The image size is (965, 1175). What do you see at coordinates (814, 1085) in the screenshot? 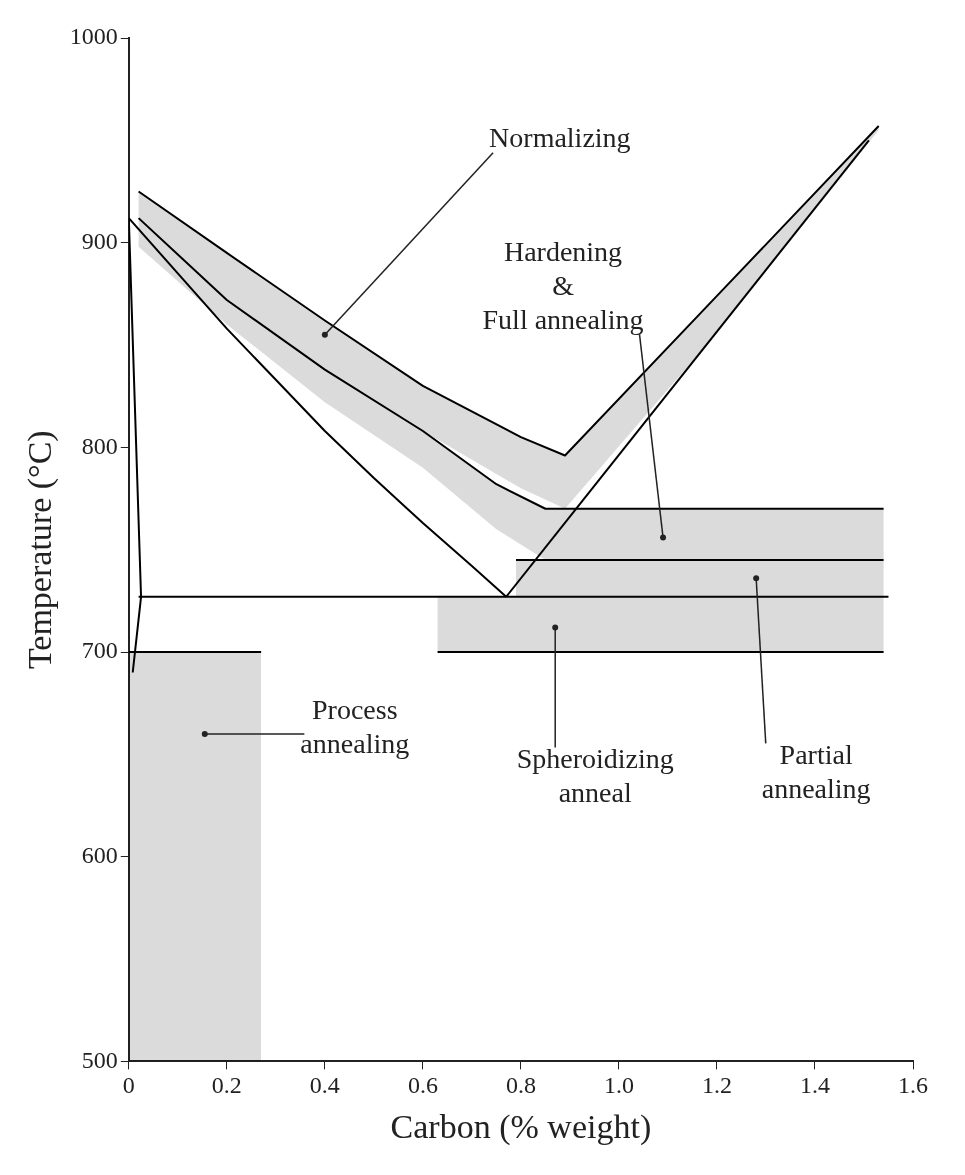
I see `x-tick-label: 1.4` at bounding box center [814, 1085].